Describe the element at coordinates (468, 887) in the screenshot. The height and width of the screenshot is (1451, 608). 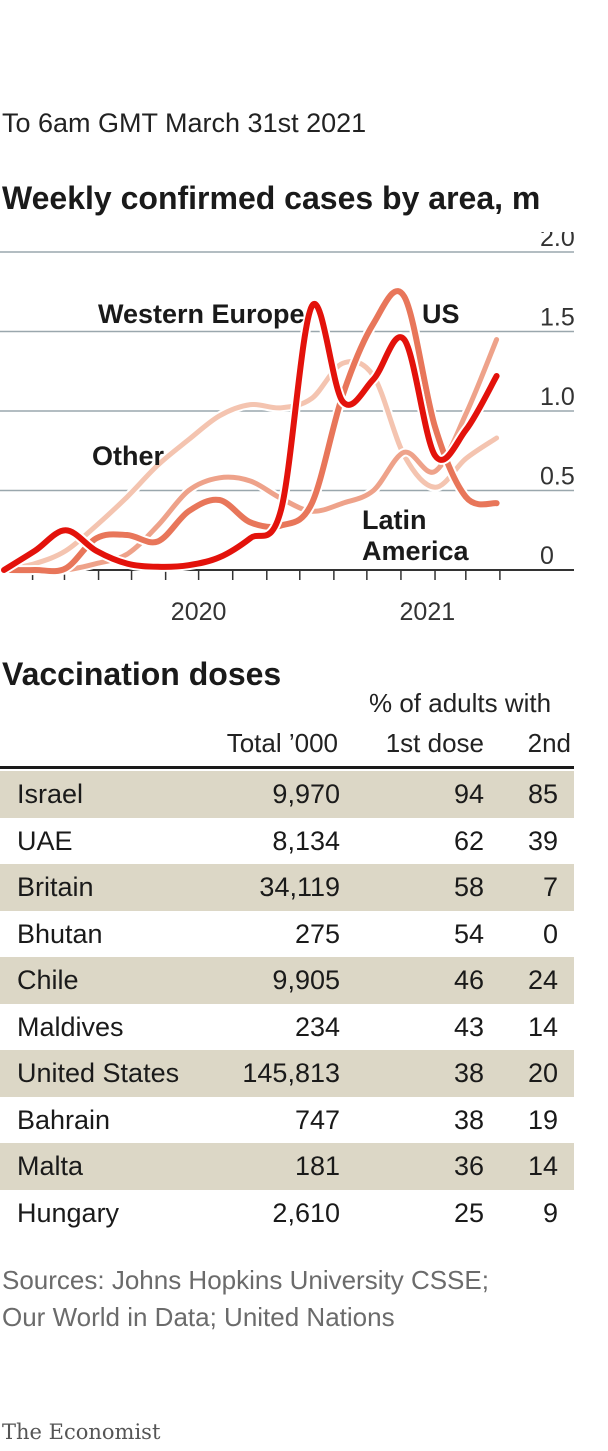
I see `first-dose-cell: 58` at that location.